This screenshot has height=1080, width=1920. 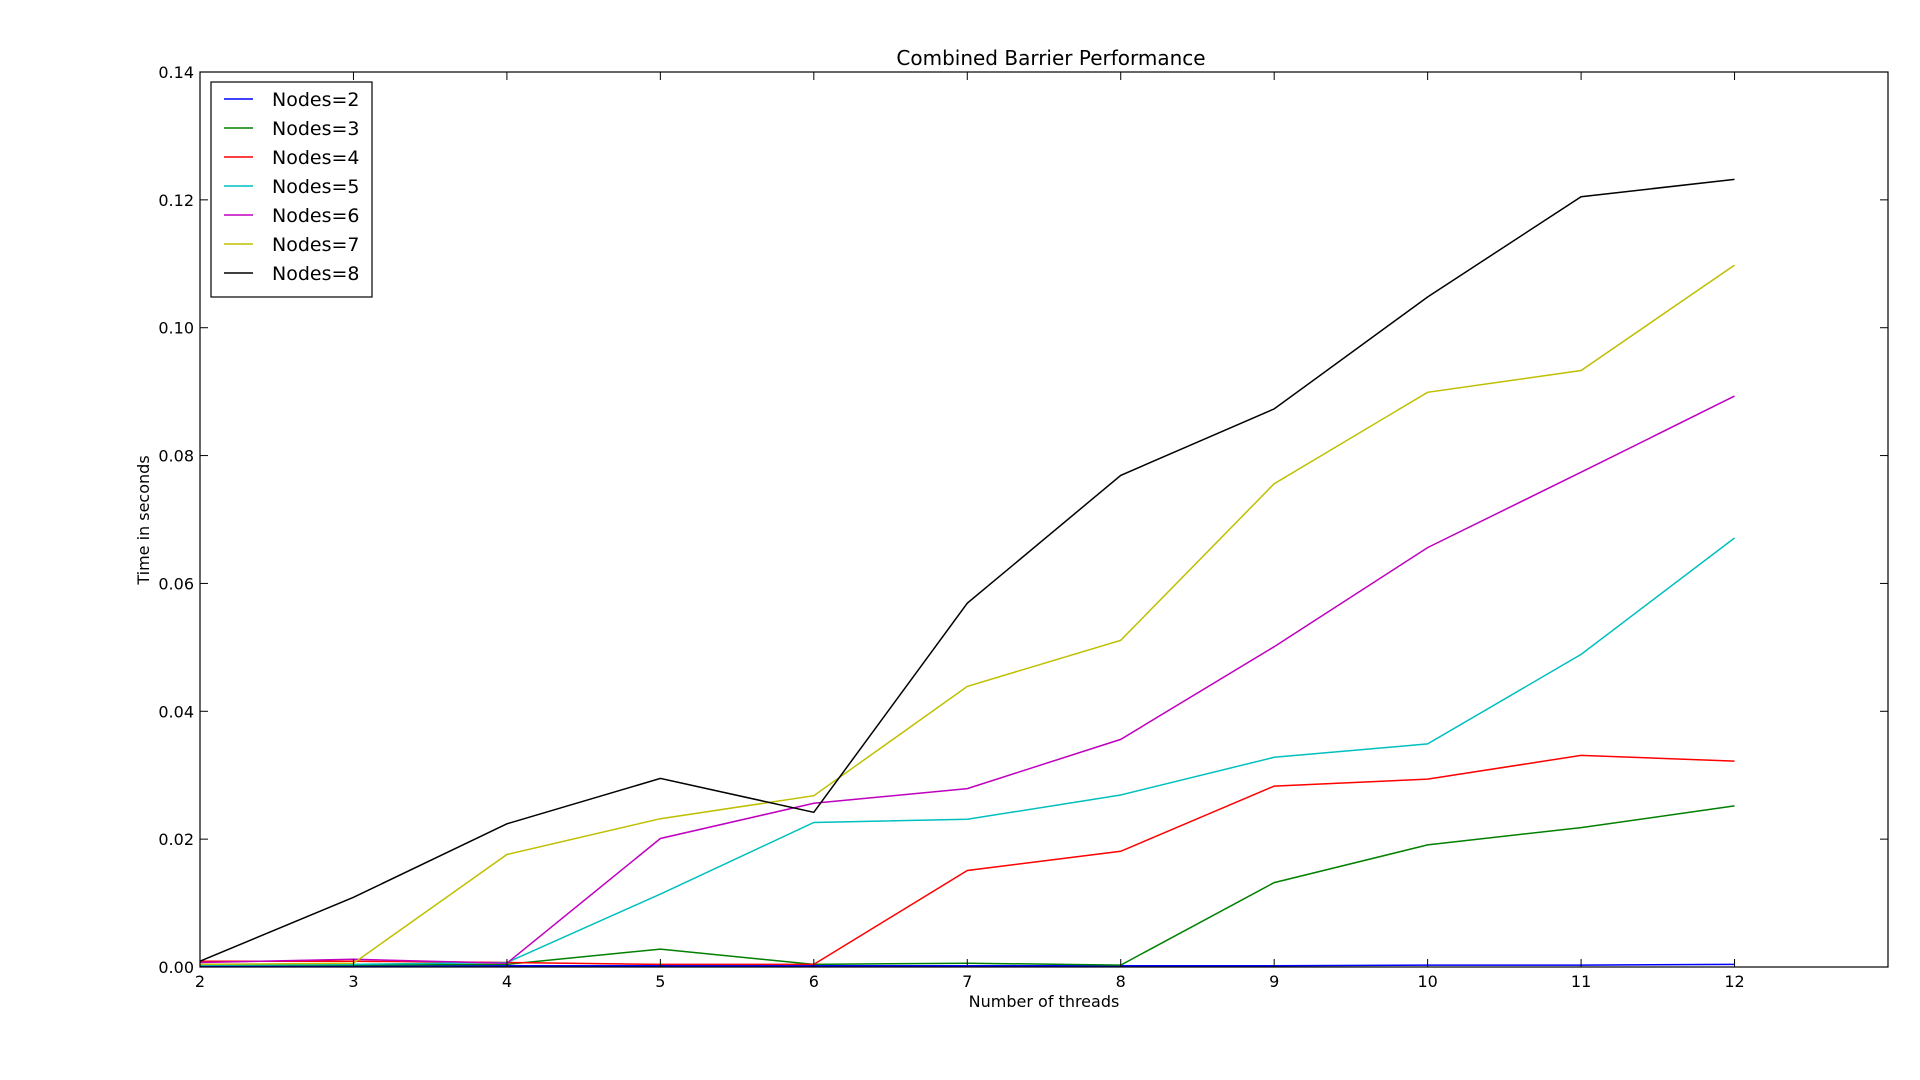 What do you see at coordinates (316, 216) in the screenshot?
I see `legend-label: Nodes=6` at bounding box center [316, 216].